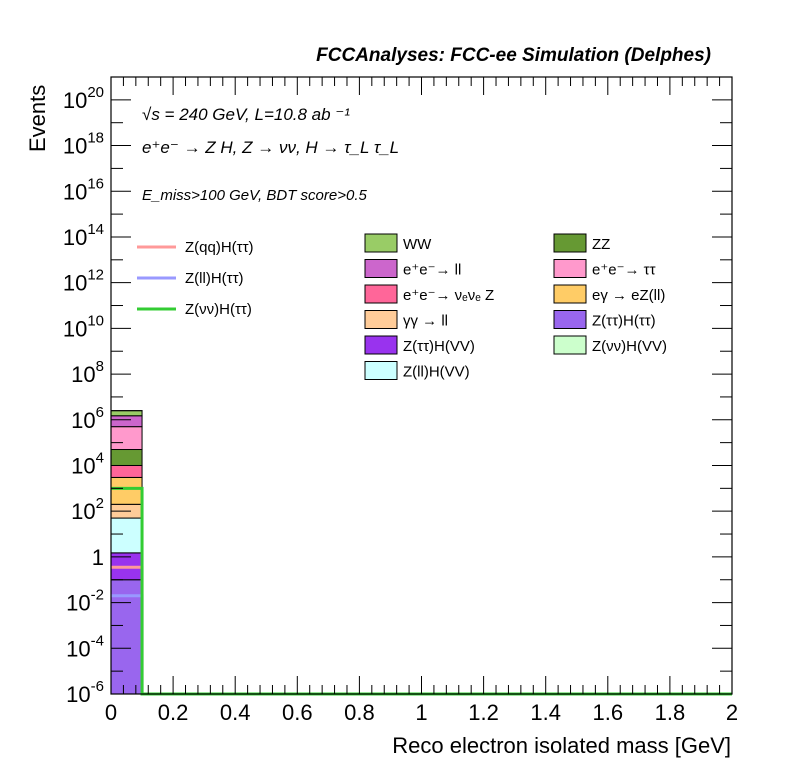 The image size is (796, 772). I want to click on legend-bkg-label-3: e⁺e⁻→ ττ, so click(624, 270).